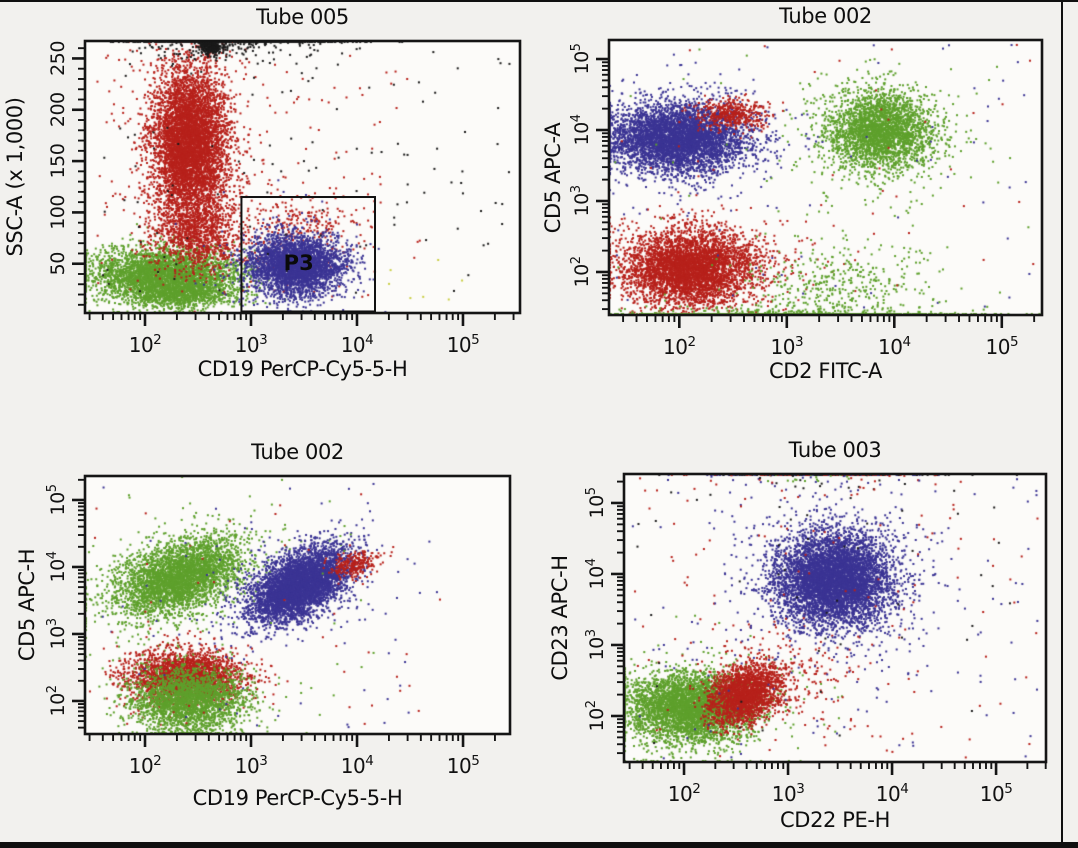  Describe the element at coordinates (302, 17) in the screenshot. I see `plot-title: Tube 005` at that location.